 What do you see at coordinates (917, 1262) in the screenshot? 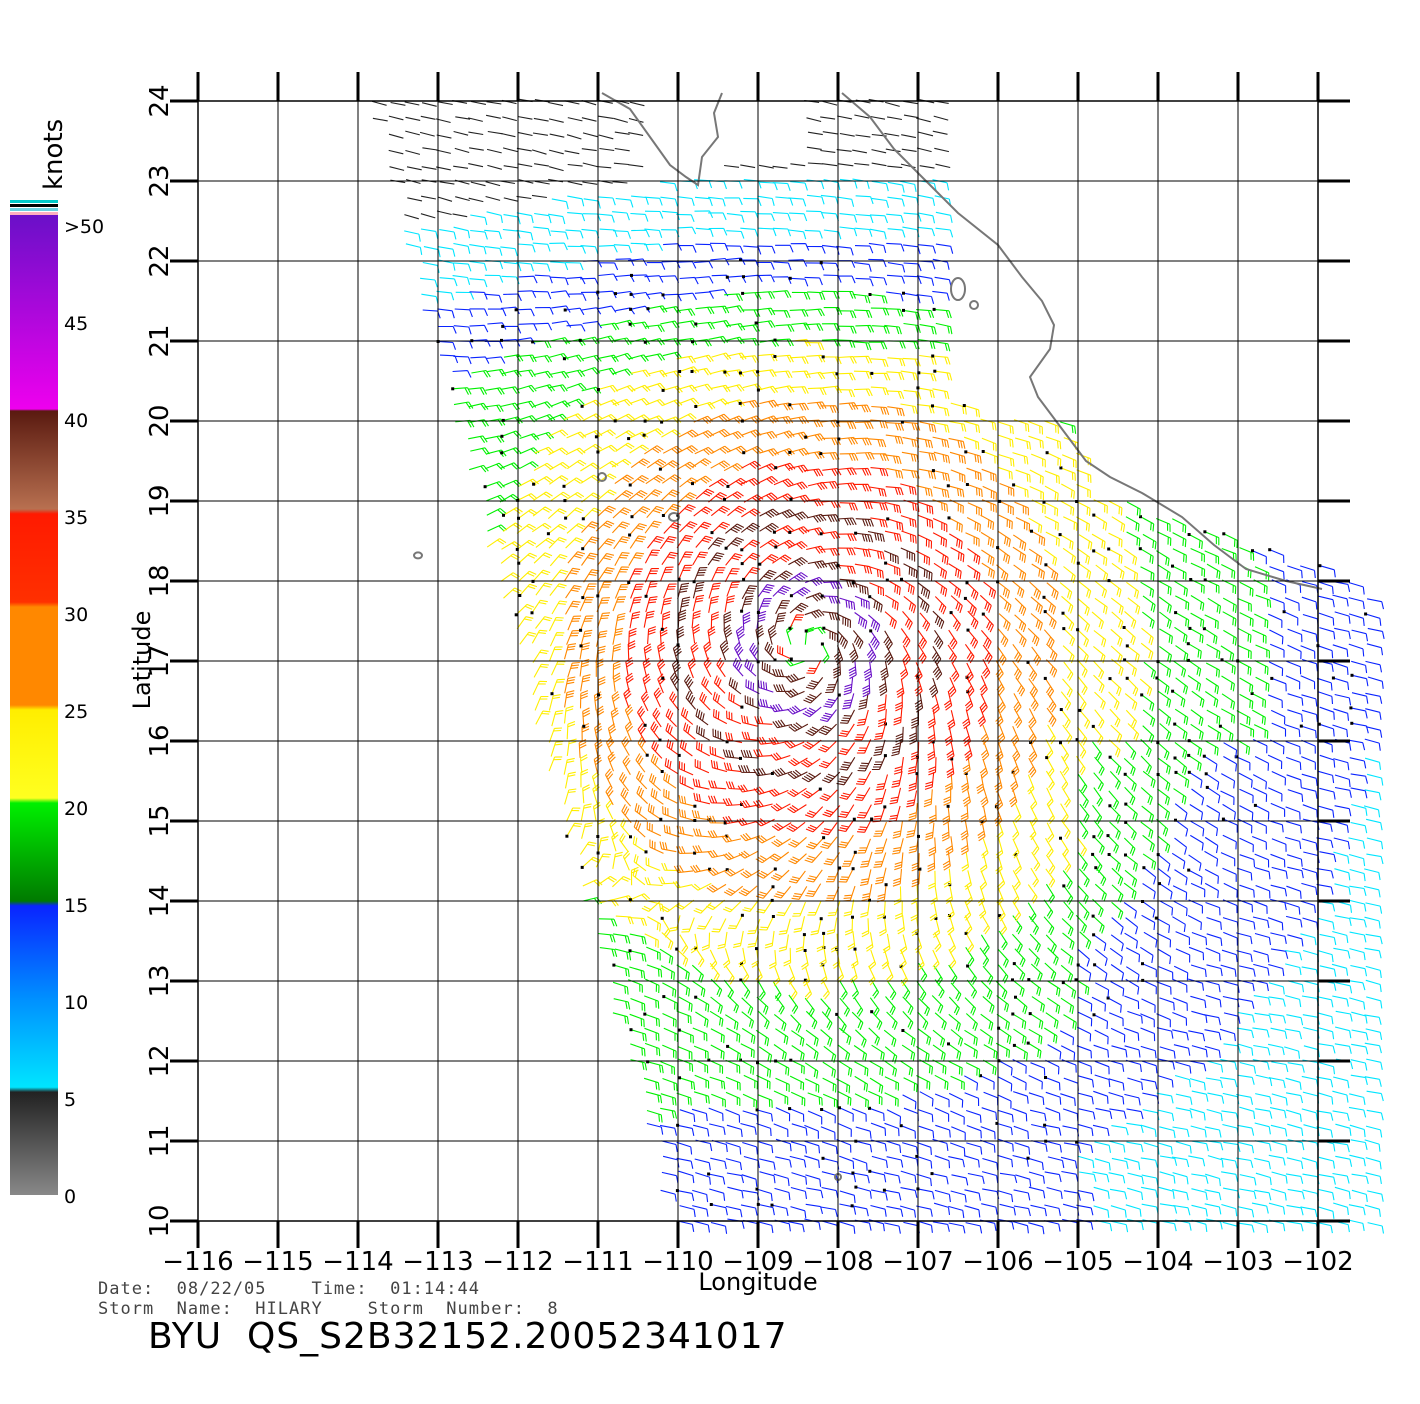
I see `lon-tick-label: −107` at bounding box center [917, 1262].